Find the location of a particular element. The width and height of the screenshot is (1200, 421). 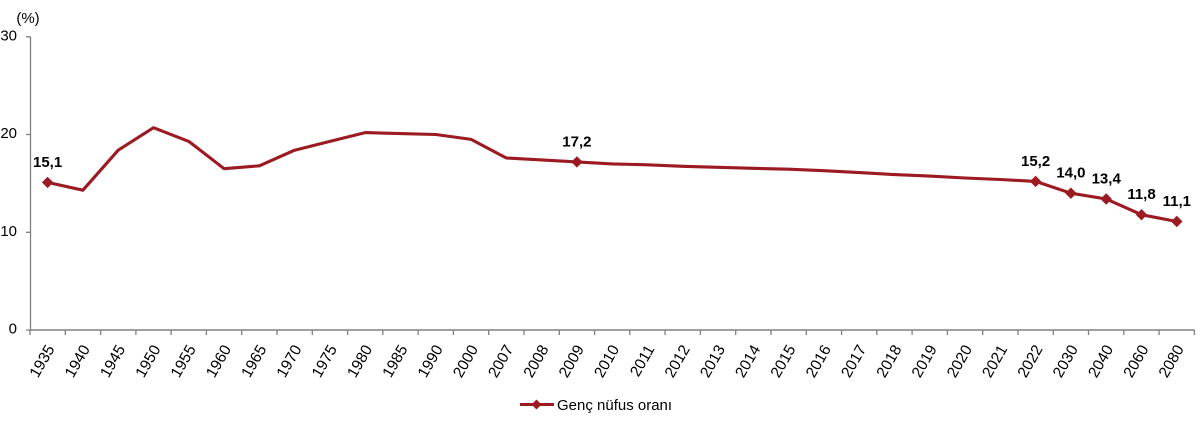

svg-text: 0 is located at coordinates (13, 329).